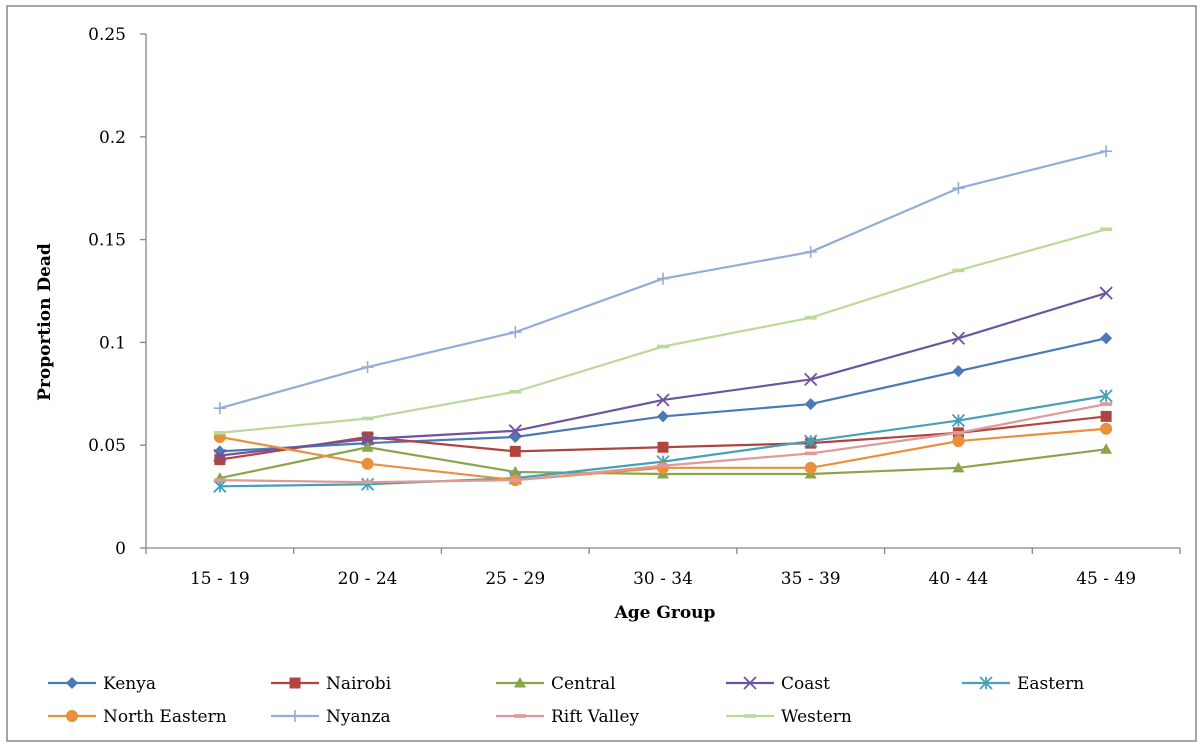  What do you see at coordinates (129, 684) in the screenshot?
I see `legend-label: Kenya` at bounding box center [129, 684].